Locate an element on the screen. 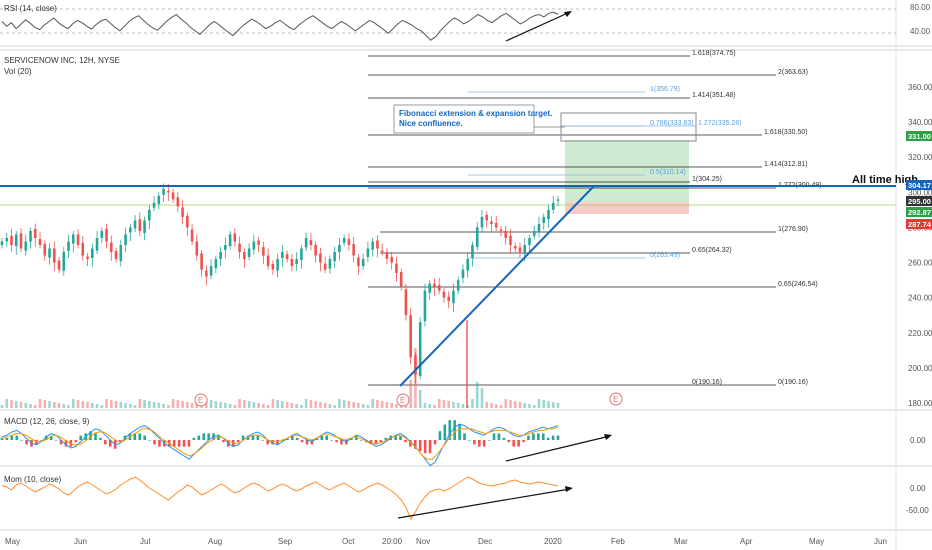 Image resolution: width=932 pixels, height=550 pixels. time-tick-label: Dec is located at coordinates (485, 541).